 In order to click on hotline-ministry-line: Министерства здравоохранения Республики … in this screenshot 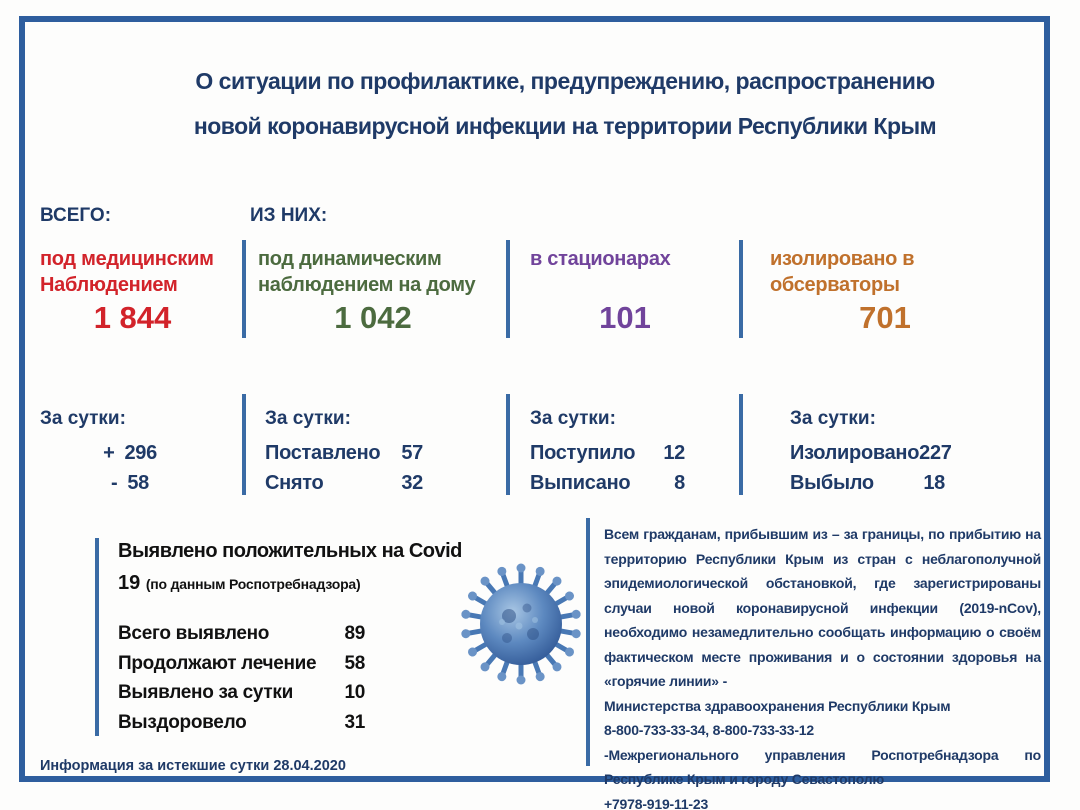, I will do `click(777, 705)`.